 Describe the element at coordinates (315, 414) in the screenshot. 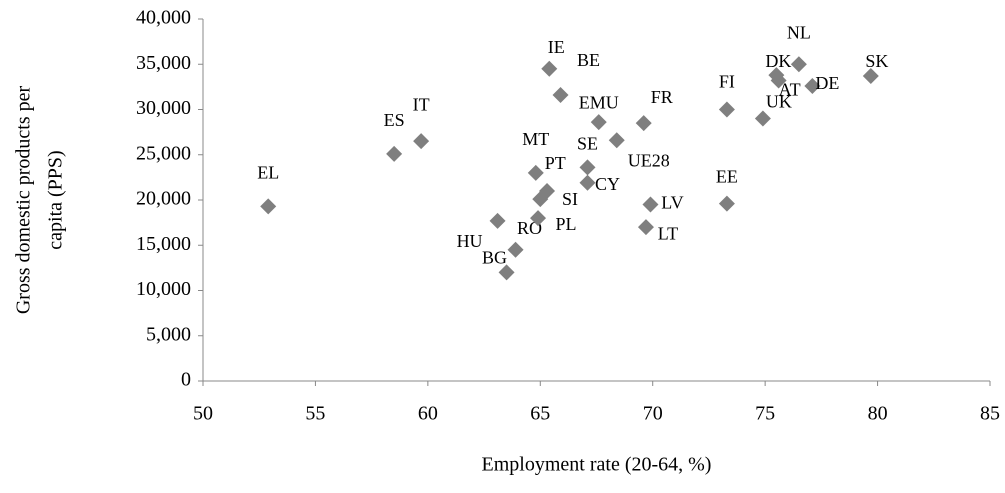

I see `x-tick-label: 55` at that location.